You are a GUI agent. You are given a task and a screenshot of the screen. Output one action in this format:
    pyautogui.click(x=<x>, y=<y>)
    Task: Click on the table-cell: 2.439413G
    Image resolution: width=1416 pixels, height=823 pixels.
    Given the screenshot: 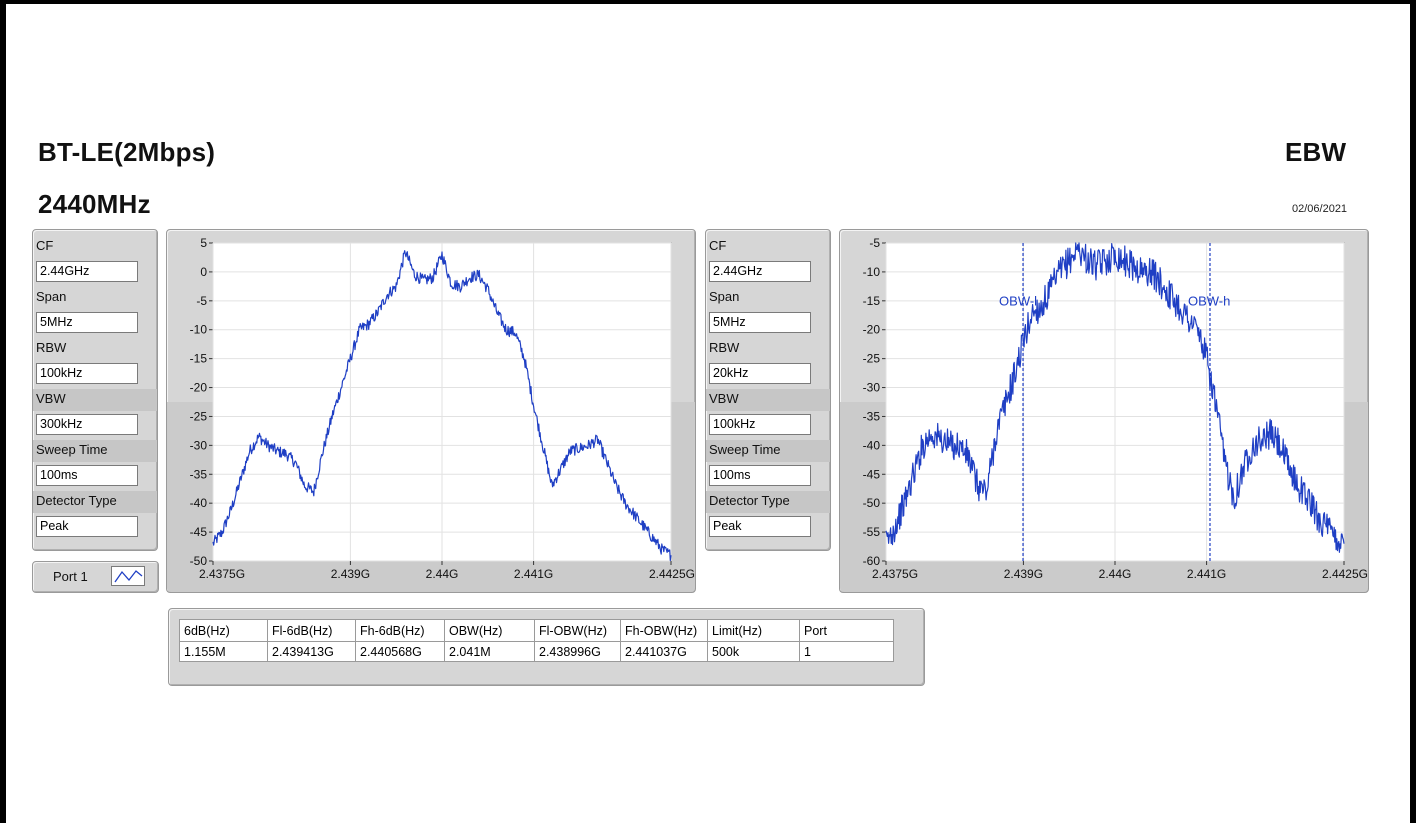 What is the action you would take?
    pyautogui.click(x=311, y=651)
    